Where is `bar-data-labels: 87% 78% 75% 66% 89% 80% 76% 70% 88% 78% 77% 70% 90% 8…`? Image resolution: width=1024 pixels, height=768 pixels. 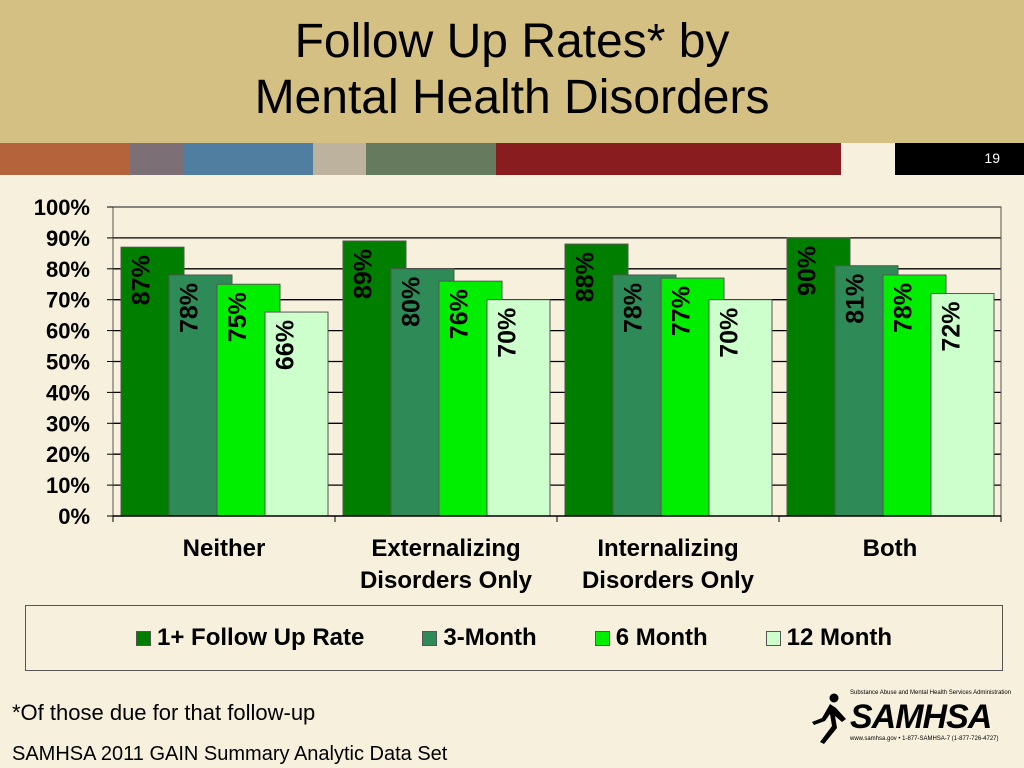
bar-data-labels: 87% 78% 75% 66% 89% 80% 76% 70% 88% 78% 77% 70% 90% 8… is located at coordinates (547, 308).